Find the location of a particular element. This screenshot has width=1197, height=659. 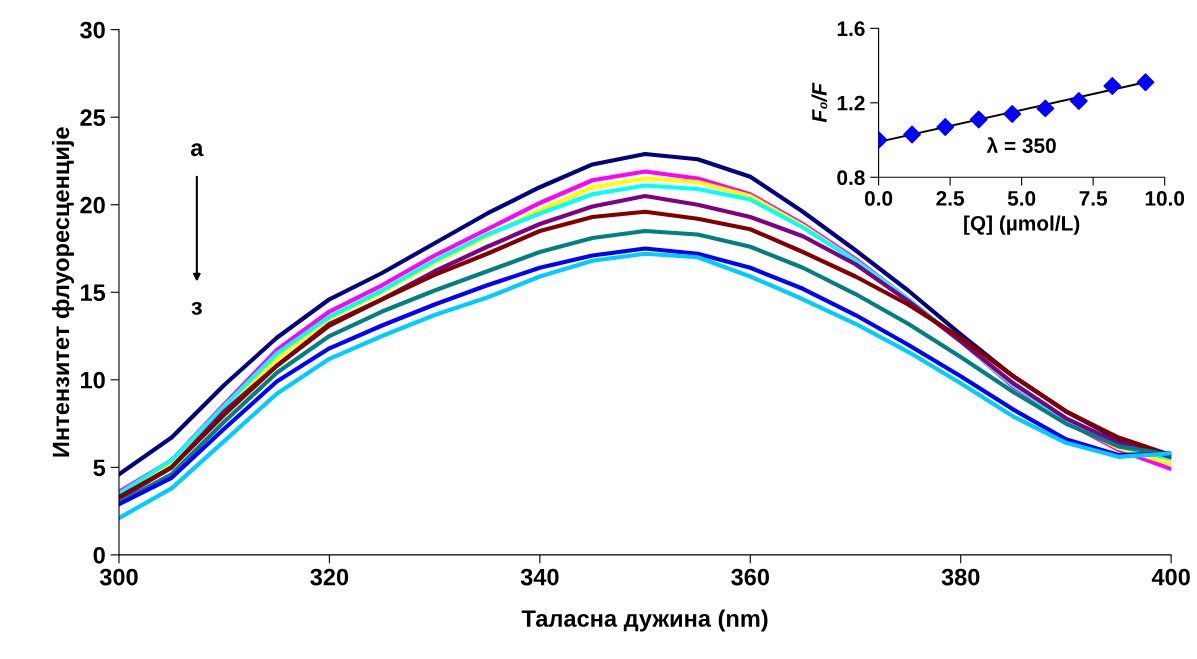

x-tick-label: 380 is located at coordinates (960, 577).